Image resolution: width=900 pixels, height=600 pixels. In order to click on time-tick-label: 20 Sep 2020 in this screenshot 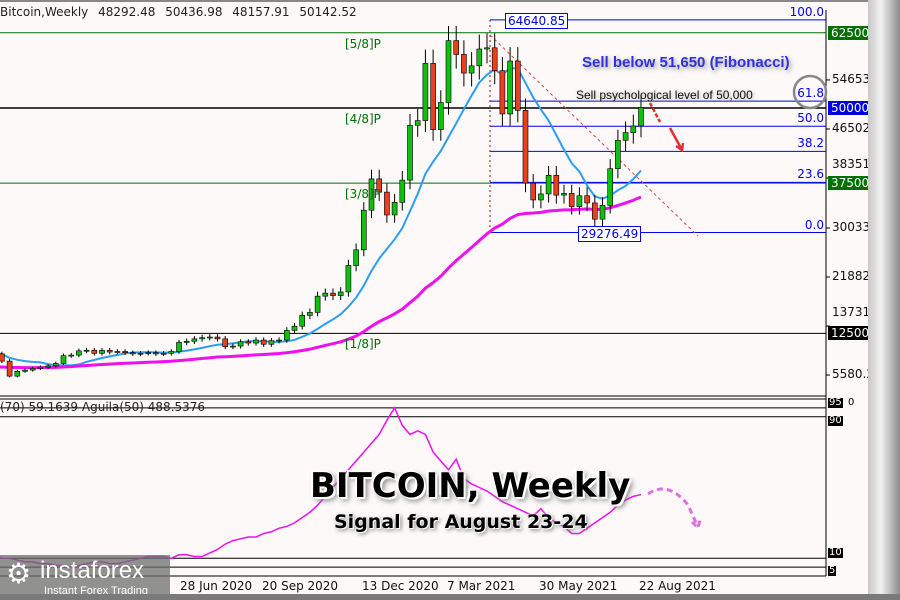, I will do `click(300, 586)`.